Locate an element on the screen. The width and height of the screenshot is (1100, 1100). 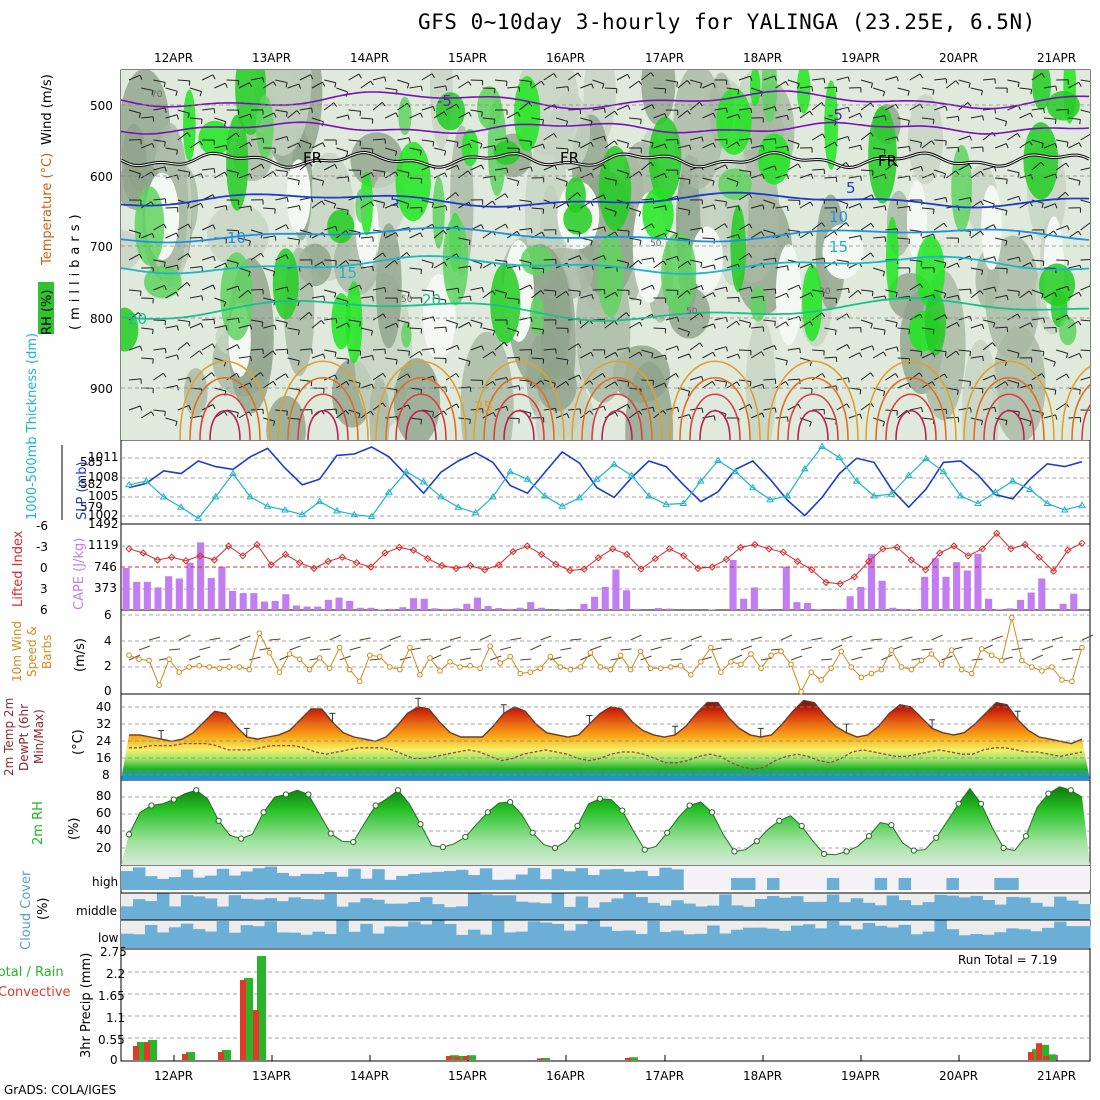
thermal-contour is located at coordinates (617, 425).